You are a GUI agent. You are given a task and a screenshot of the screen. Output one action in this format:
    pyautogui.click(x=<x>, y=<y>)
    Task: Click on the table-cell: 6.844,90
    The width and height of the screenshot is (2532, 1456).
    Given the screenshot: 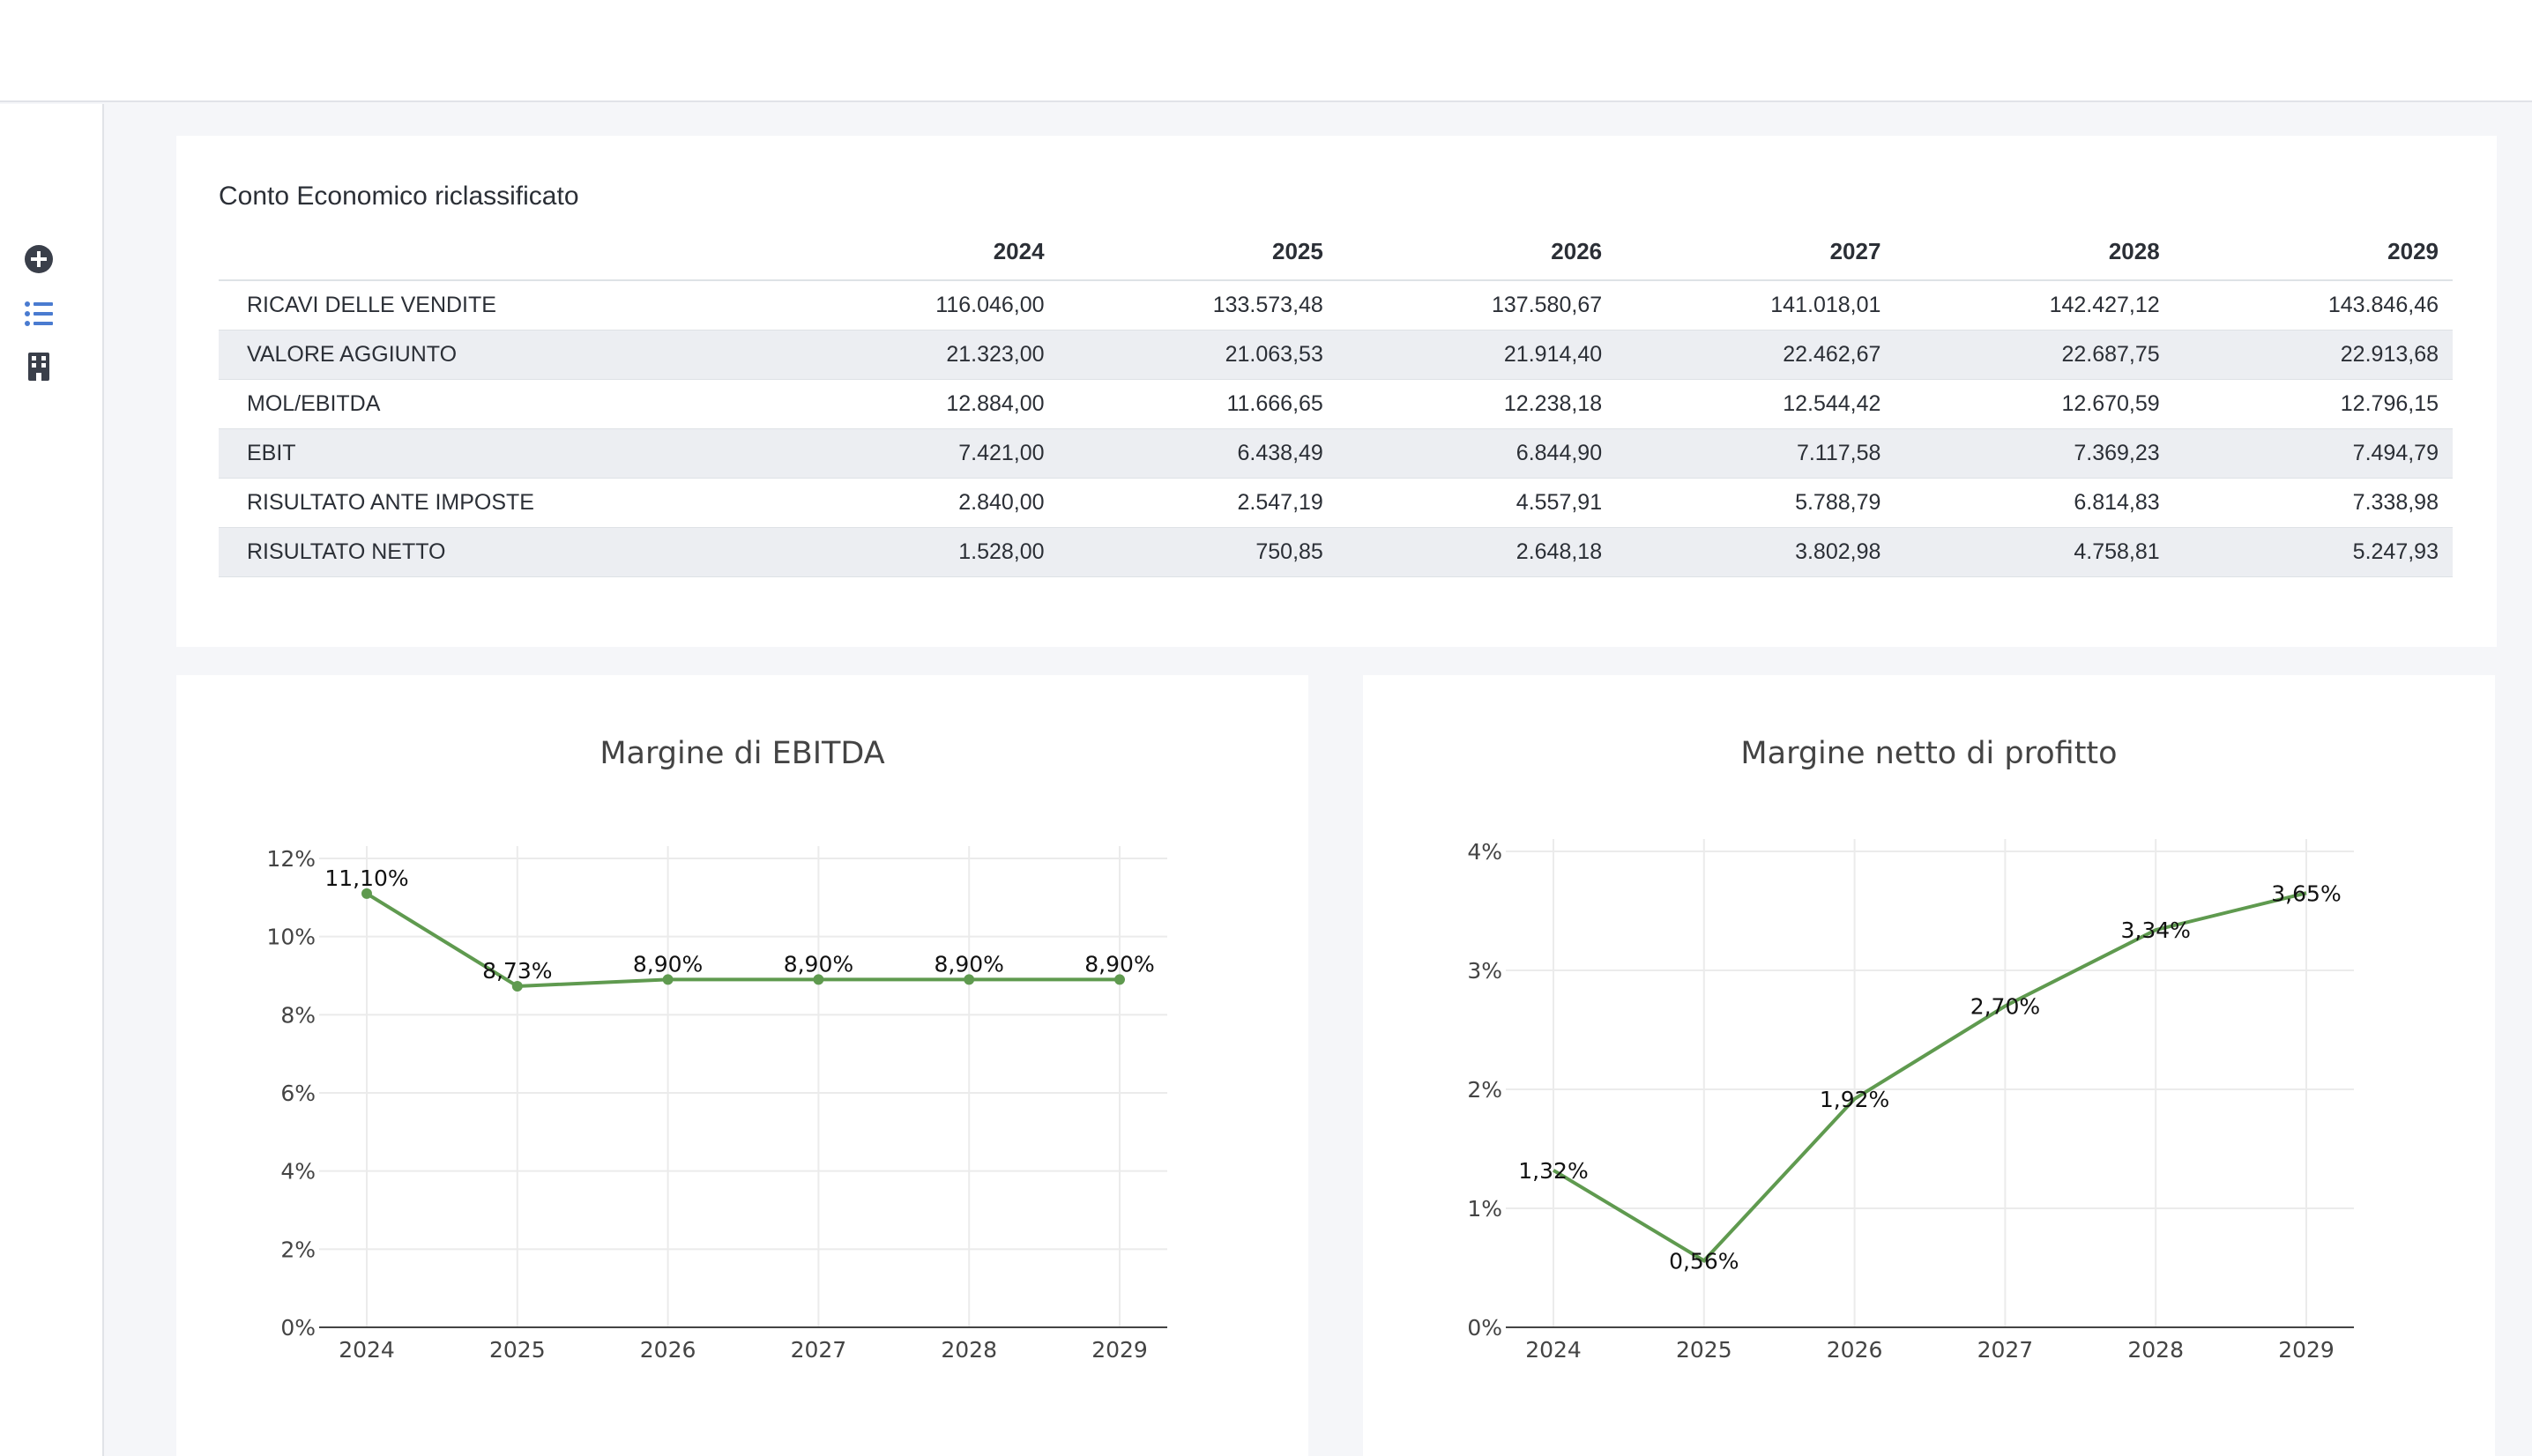 What is the action you would take?
    pyautogui.click(x=1477, y=453)
    